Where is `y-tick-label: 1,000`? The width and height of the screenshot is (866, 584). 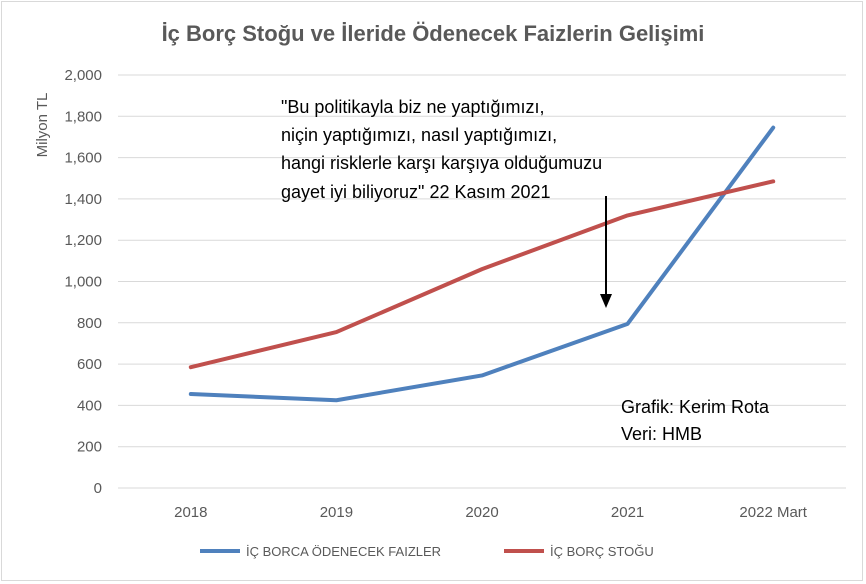
y-tick-label: 1,000 is located at coordinates (83, 282).